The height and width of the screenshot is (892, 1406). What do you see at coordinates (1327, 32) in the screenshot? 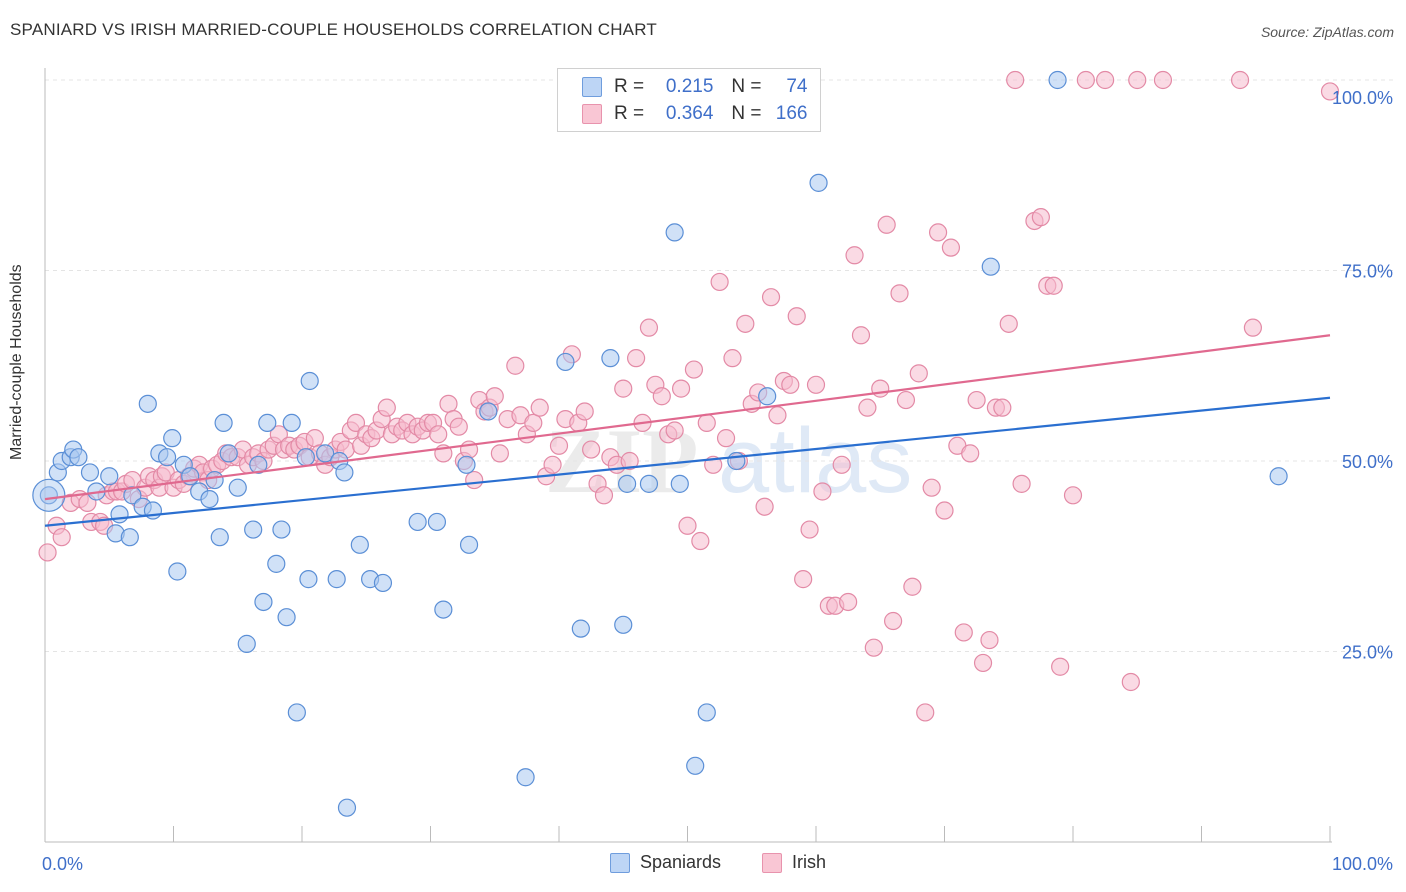
I see `source-credit: Source: ZipAtlas.com` at bounding box center [1327, 32].